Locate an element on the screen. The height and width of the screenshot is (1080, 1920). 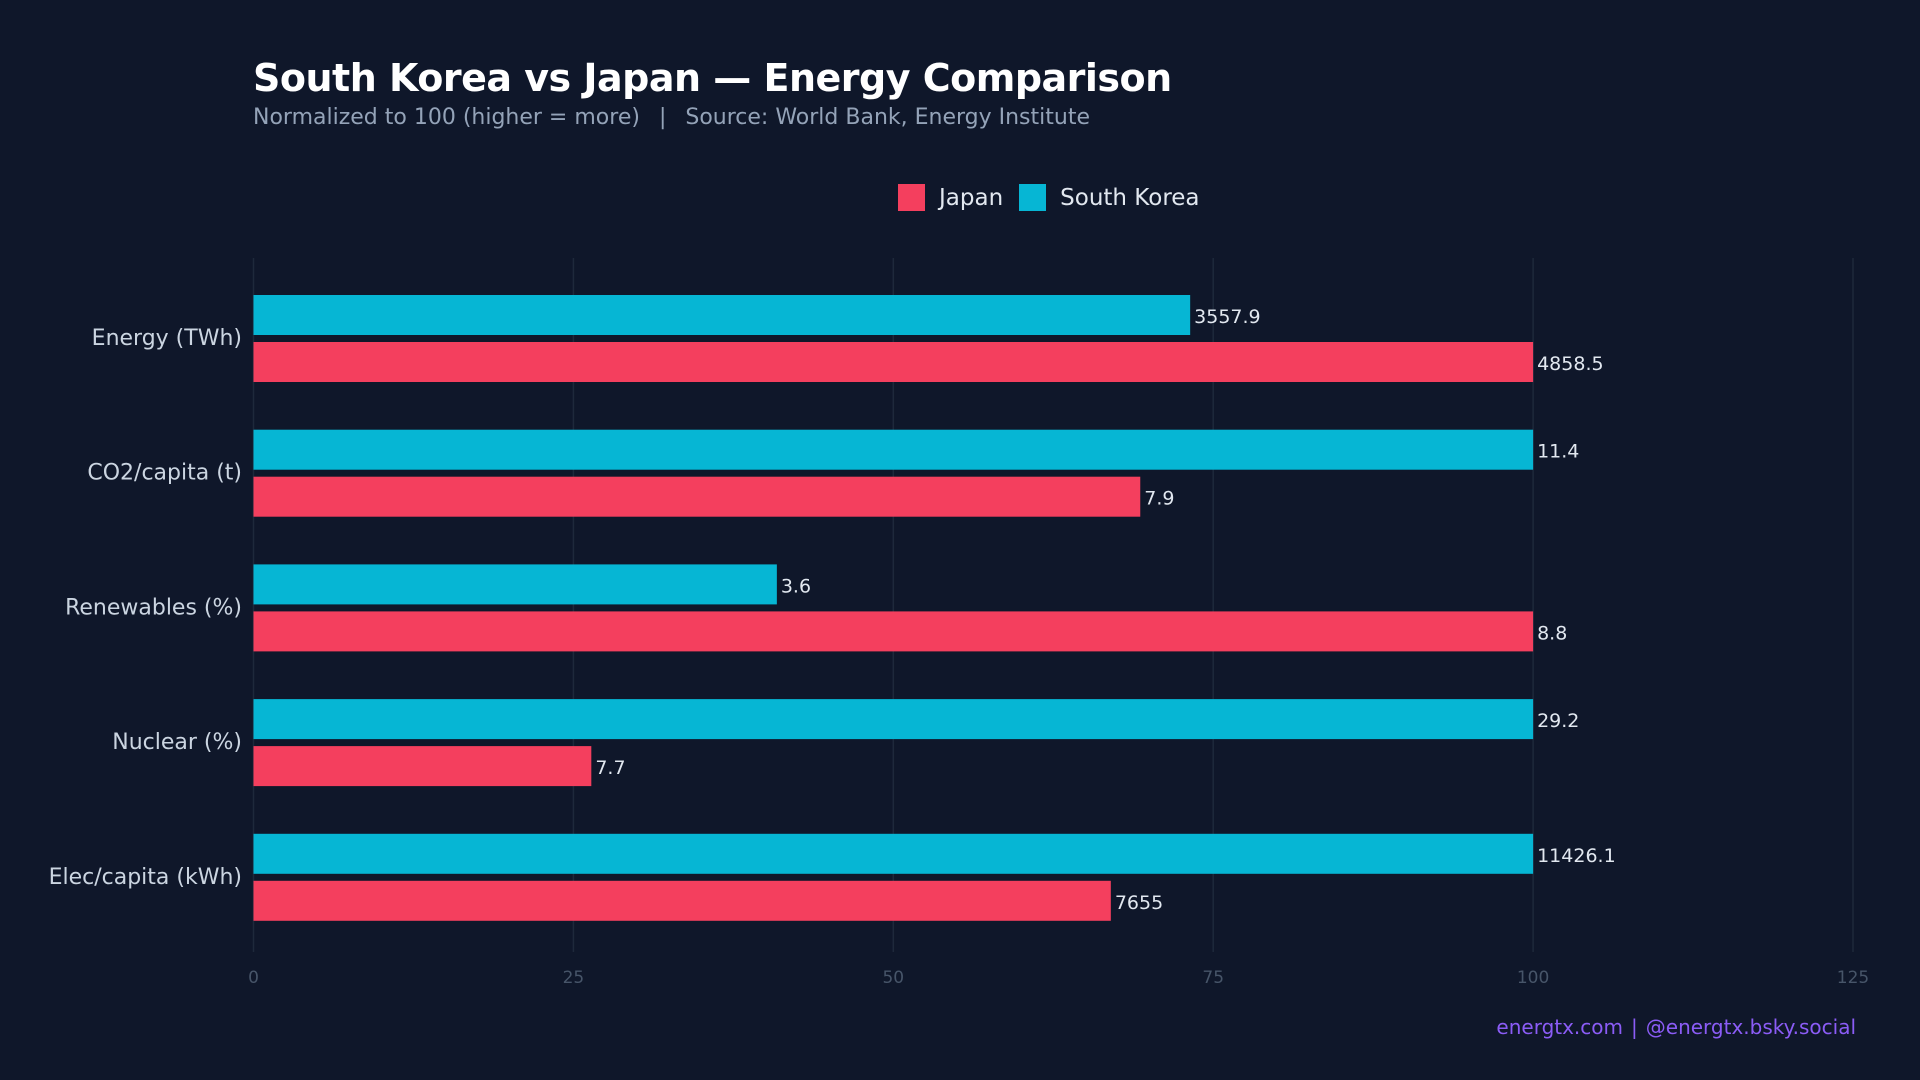
legend-item-japan: Japan is located at coordinates (950, 197).